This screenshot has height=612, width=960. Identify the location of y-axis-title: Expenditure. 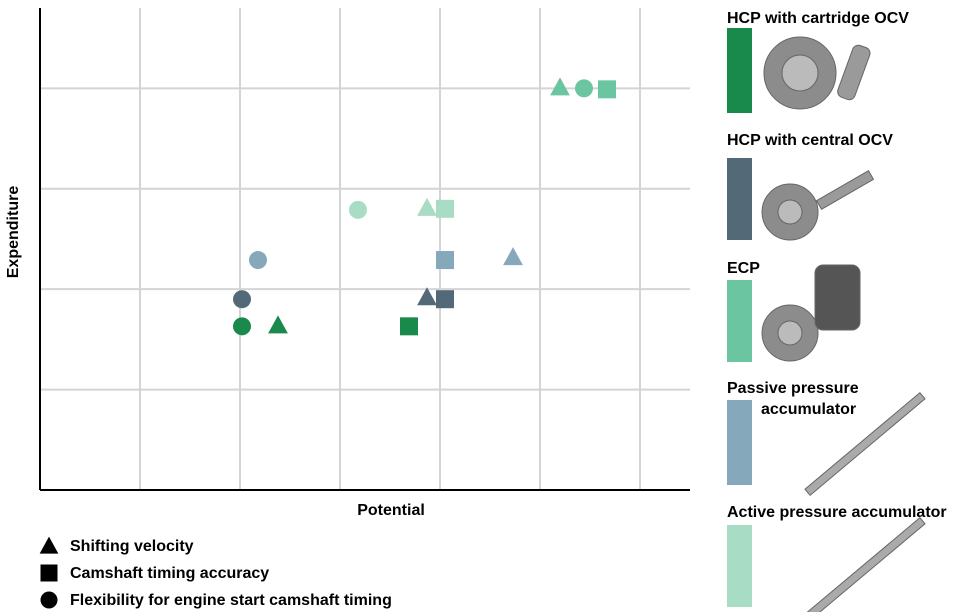
(13, 232).